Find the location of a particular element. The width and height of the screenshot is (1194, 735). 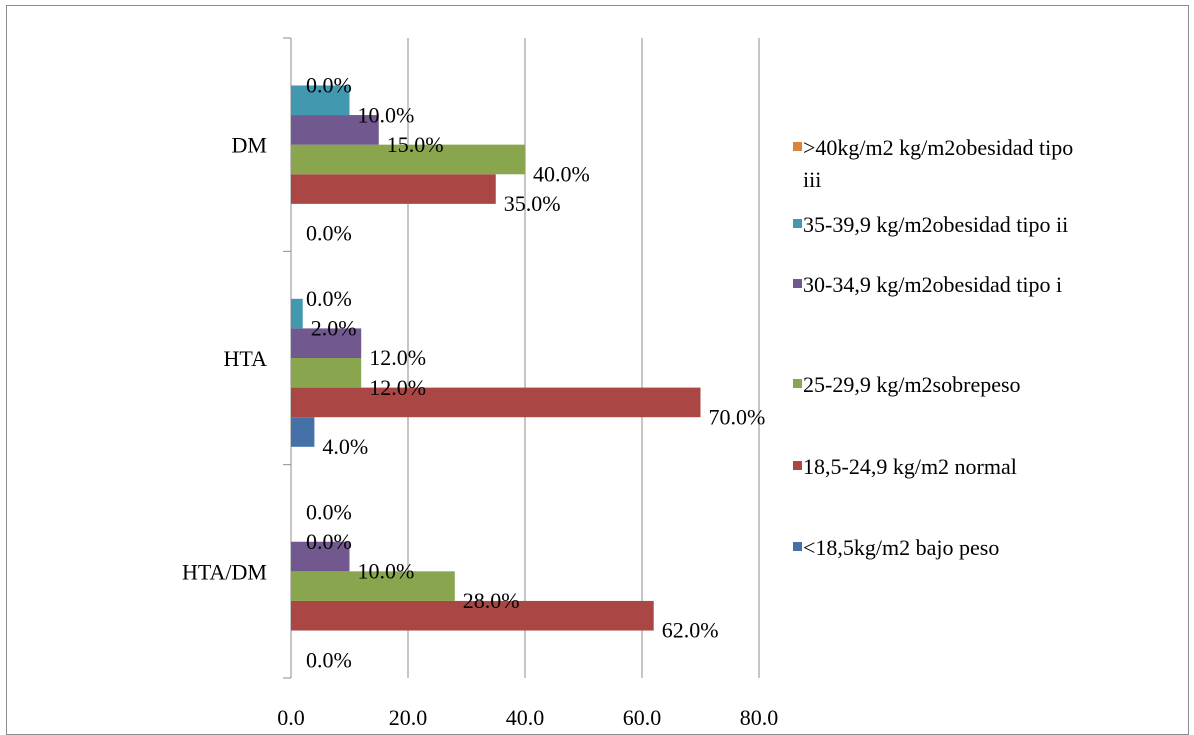

data-label: 2.0% is located at coordinates (334, 328).